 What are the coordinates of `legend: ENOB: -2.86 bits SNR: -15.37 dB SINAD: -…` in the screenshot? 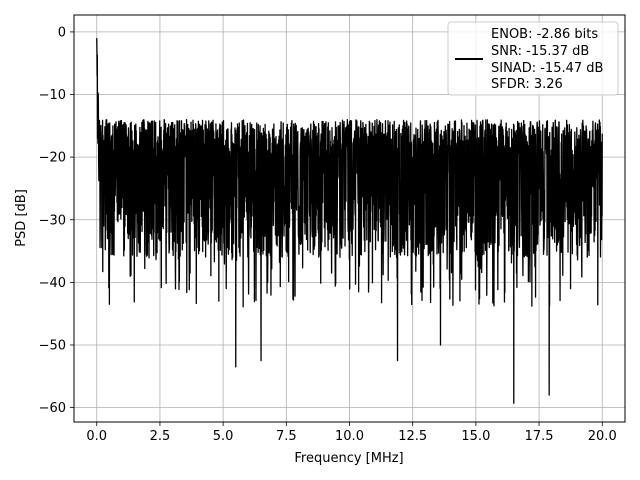 It's located at (533, 58).